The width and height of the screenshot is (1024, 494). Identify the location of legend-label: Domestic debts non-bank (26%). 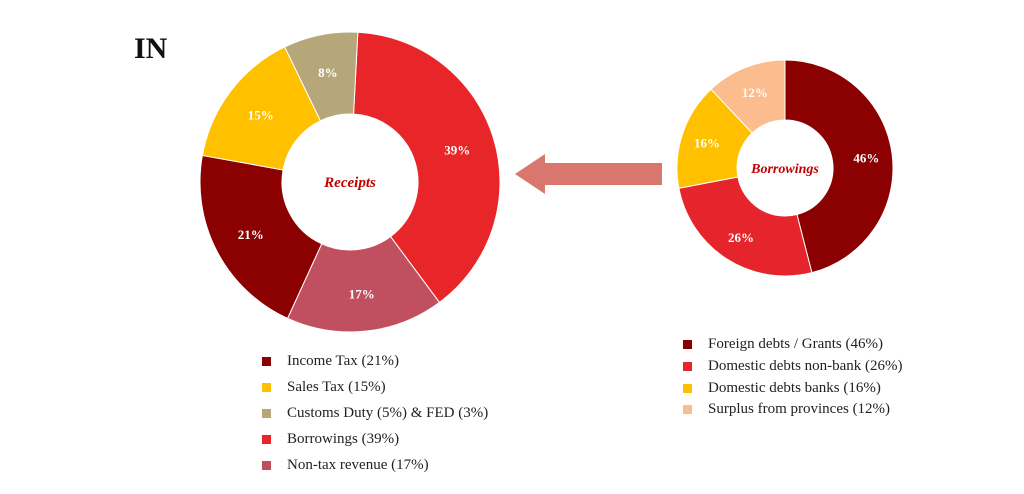
(805, 366).